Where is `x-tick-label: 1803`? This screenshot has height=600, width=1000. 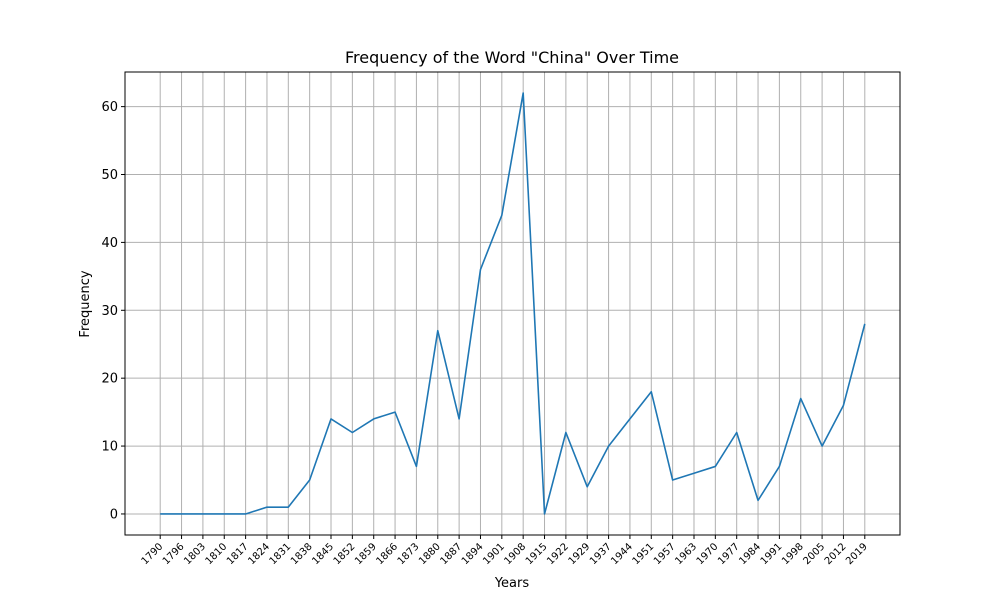
x-tick-label: 1803 is located at coordinates (195, 554).